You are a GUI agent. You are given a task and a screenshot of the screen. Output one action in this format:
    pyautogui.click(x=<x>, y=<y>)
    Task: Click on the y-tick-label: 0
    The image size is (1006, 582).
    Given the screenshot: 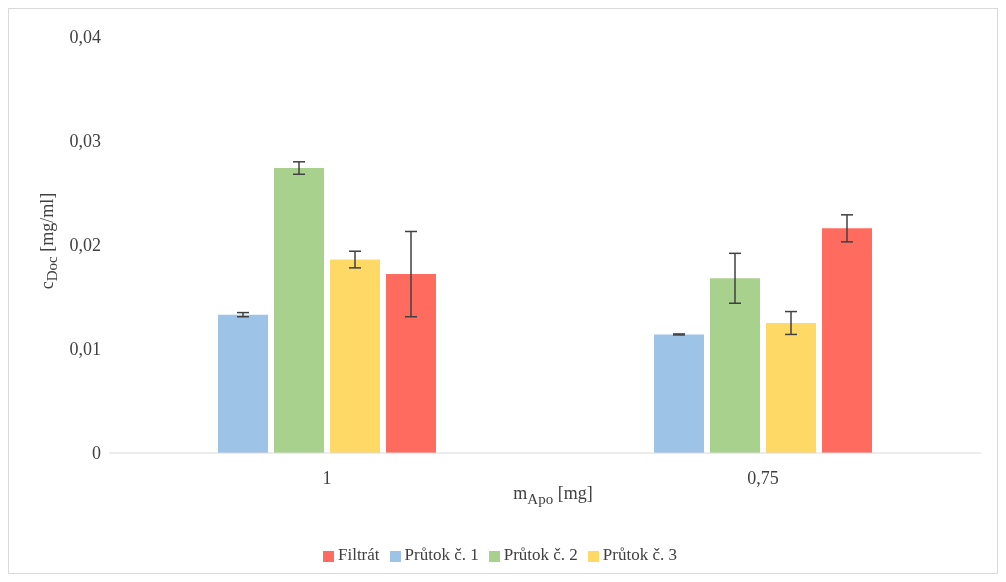 What is the action you would take?
    pyautogui.click(x=96, y=453)
    